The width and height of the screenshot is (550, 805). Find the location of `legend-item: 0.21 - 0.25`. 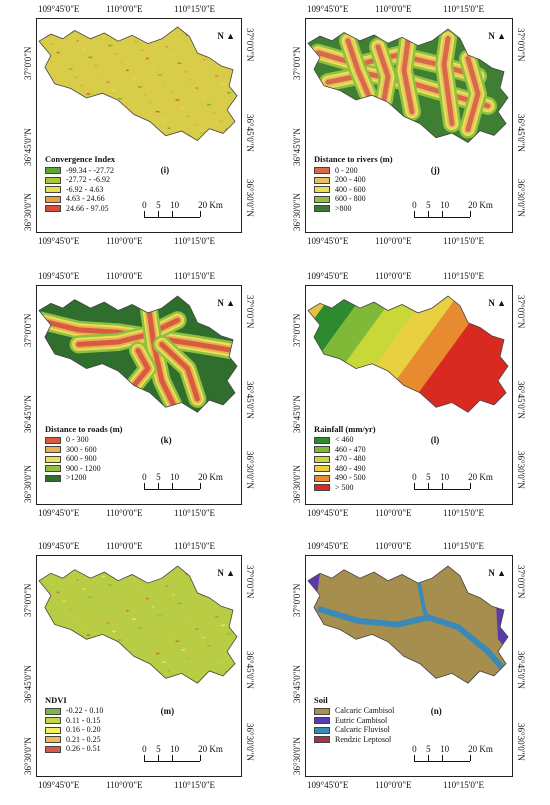

legend-item: 0.21 - 0.25 is located at coordinates (74, 740).